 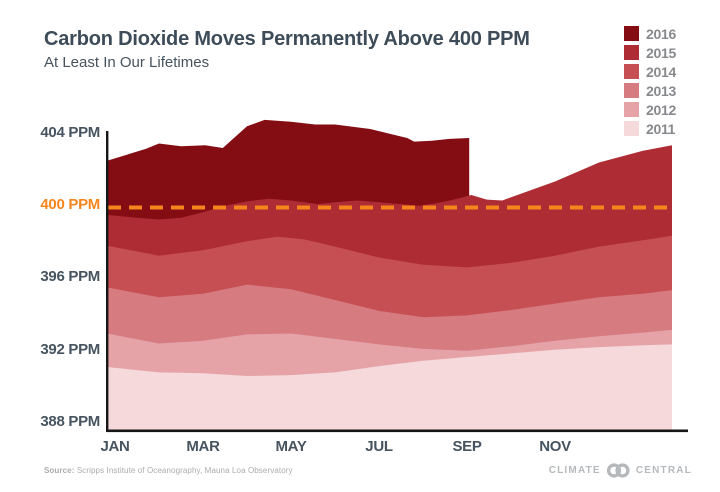 I want to click on legend-item-2016: 2016, so click(x=651, y=33).